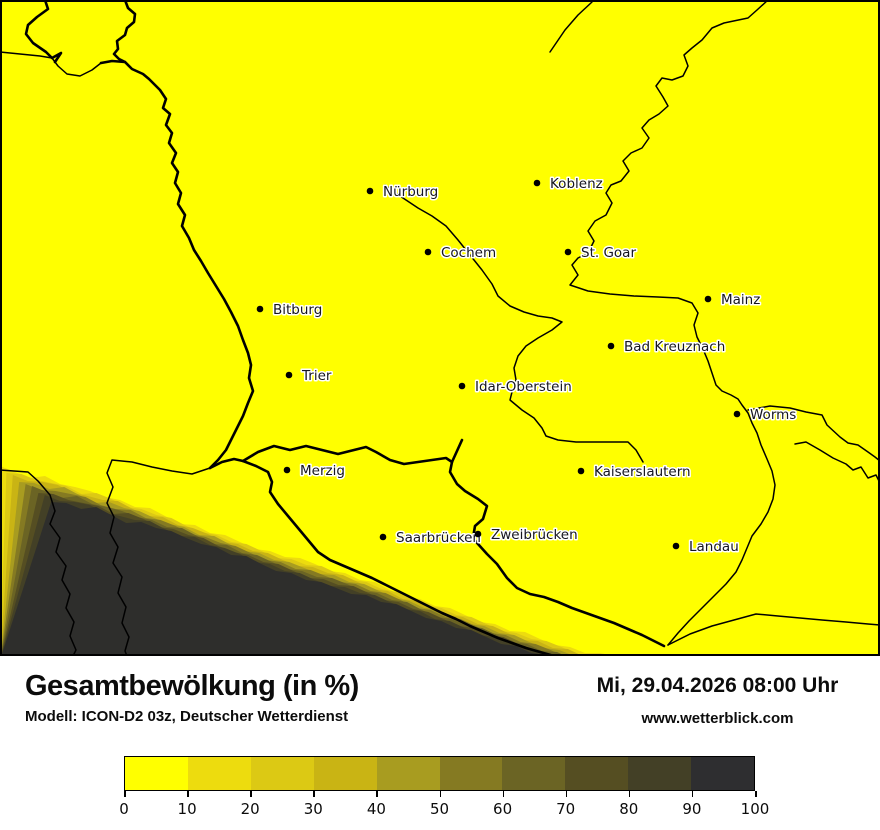 Image resolution: width=880 pixels, height=830 pixels. I want to click on city-label: Cochem, so click(468, 253).